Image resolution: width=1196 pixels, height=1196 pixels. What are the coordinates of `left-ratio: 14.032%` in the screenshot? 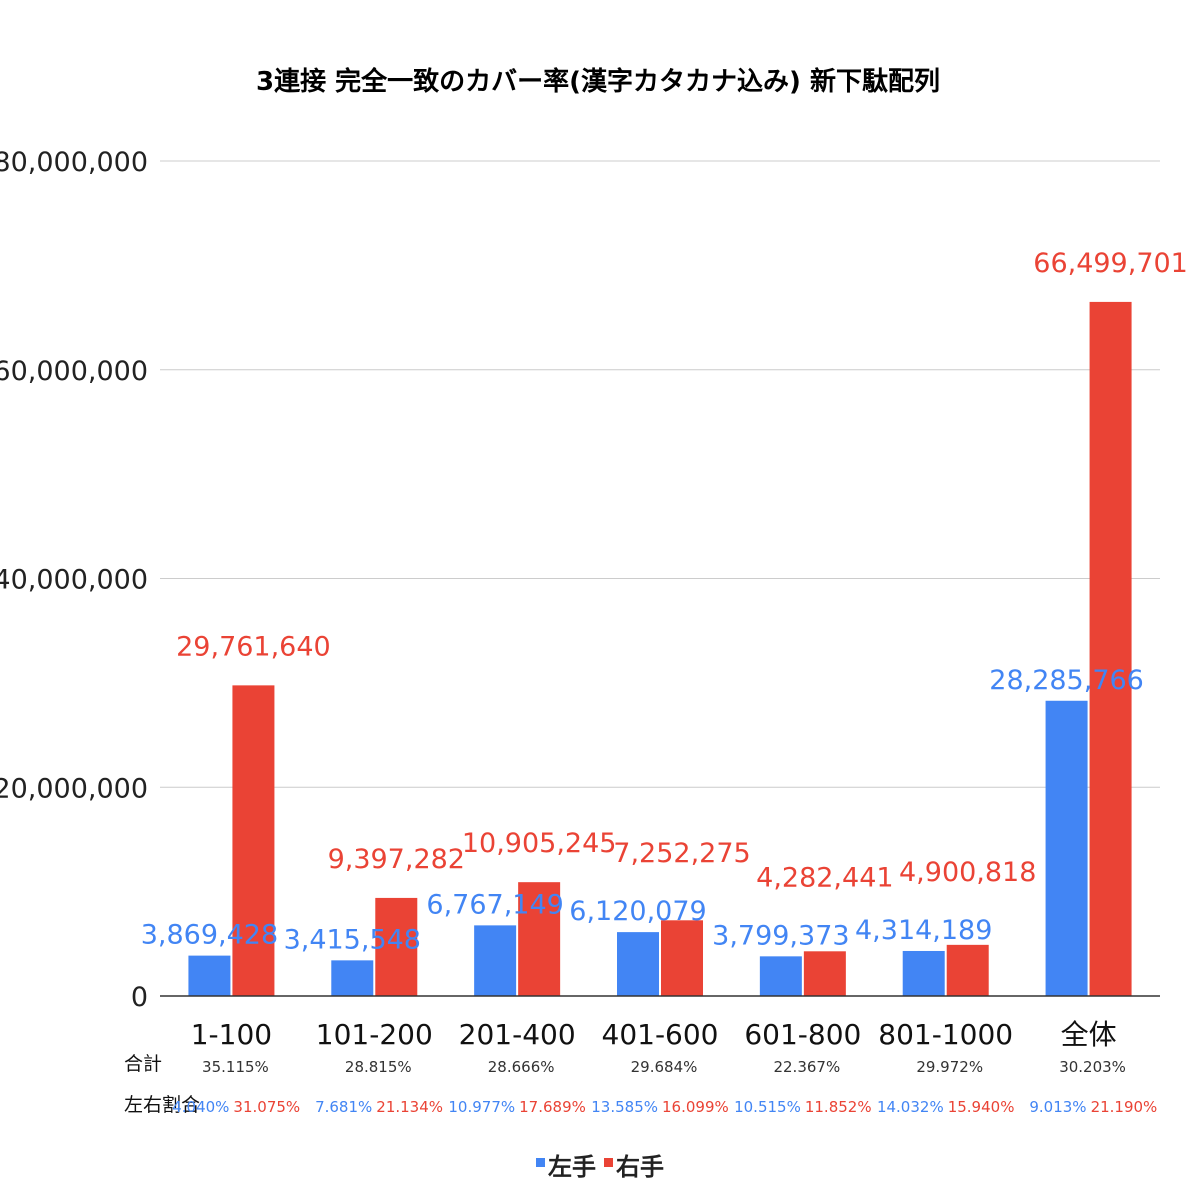 It's located at (910, 1107).